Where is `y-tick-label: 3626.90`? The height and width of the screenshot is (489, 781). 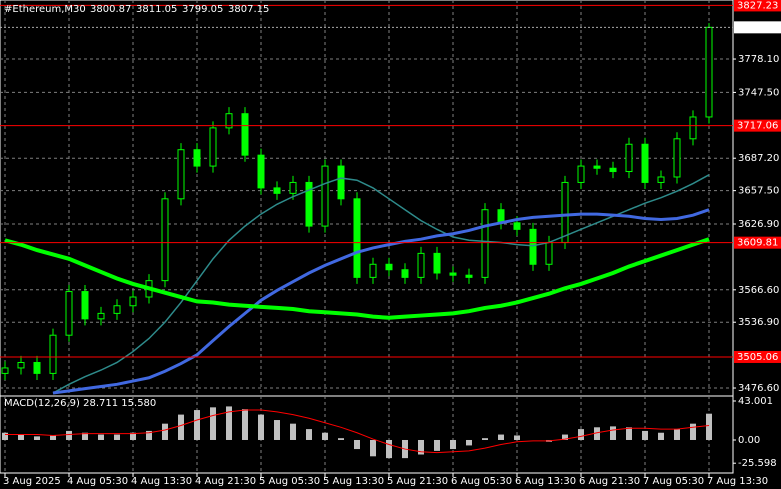
y-tick-label: 3626.90 is located at coordinates (758, 224).